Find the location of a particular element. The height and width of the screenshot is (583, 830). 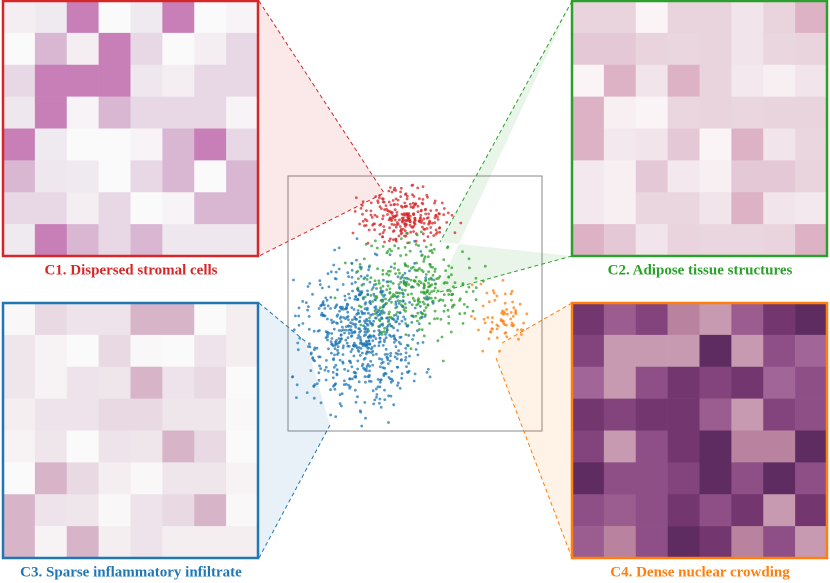

panel-frame is located at coordinates (130, 430).